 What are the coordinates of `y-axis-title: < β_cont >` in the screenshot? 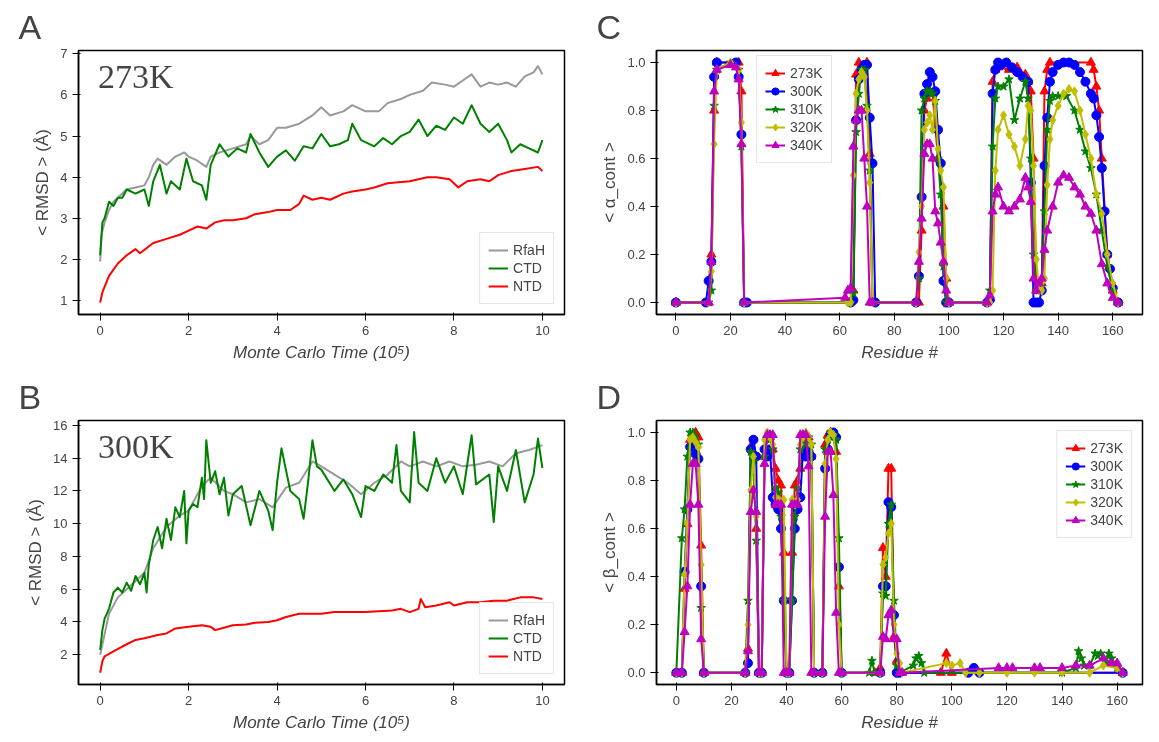 It's located at (610, 552).